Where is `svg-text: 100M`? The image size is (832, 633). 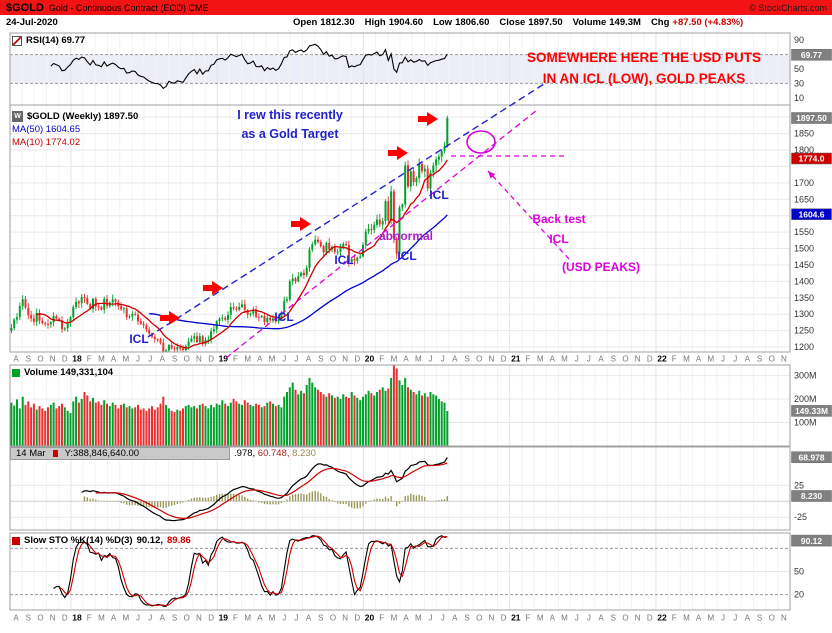 svg-text: 100M is located at coordinates (805, 423).